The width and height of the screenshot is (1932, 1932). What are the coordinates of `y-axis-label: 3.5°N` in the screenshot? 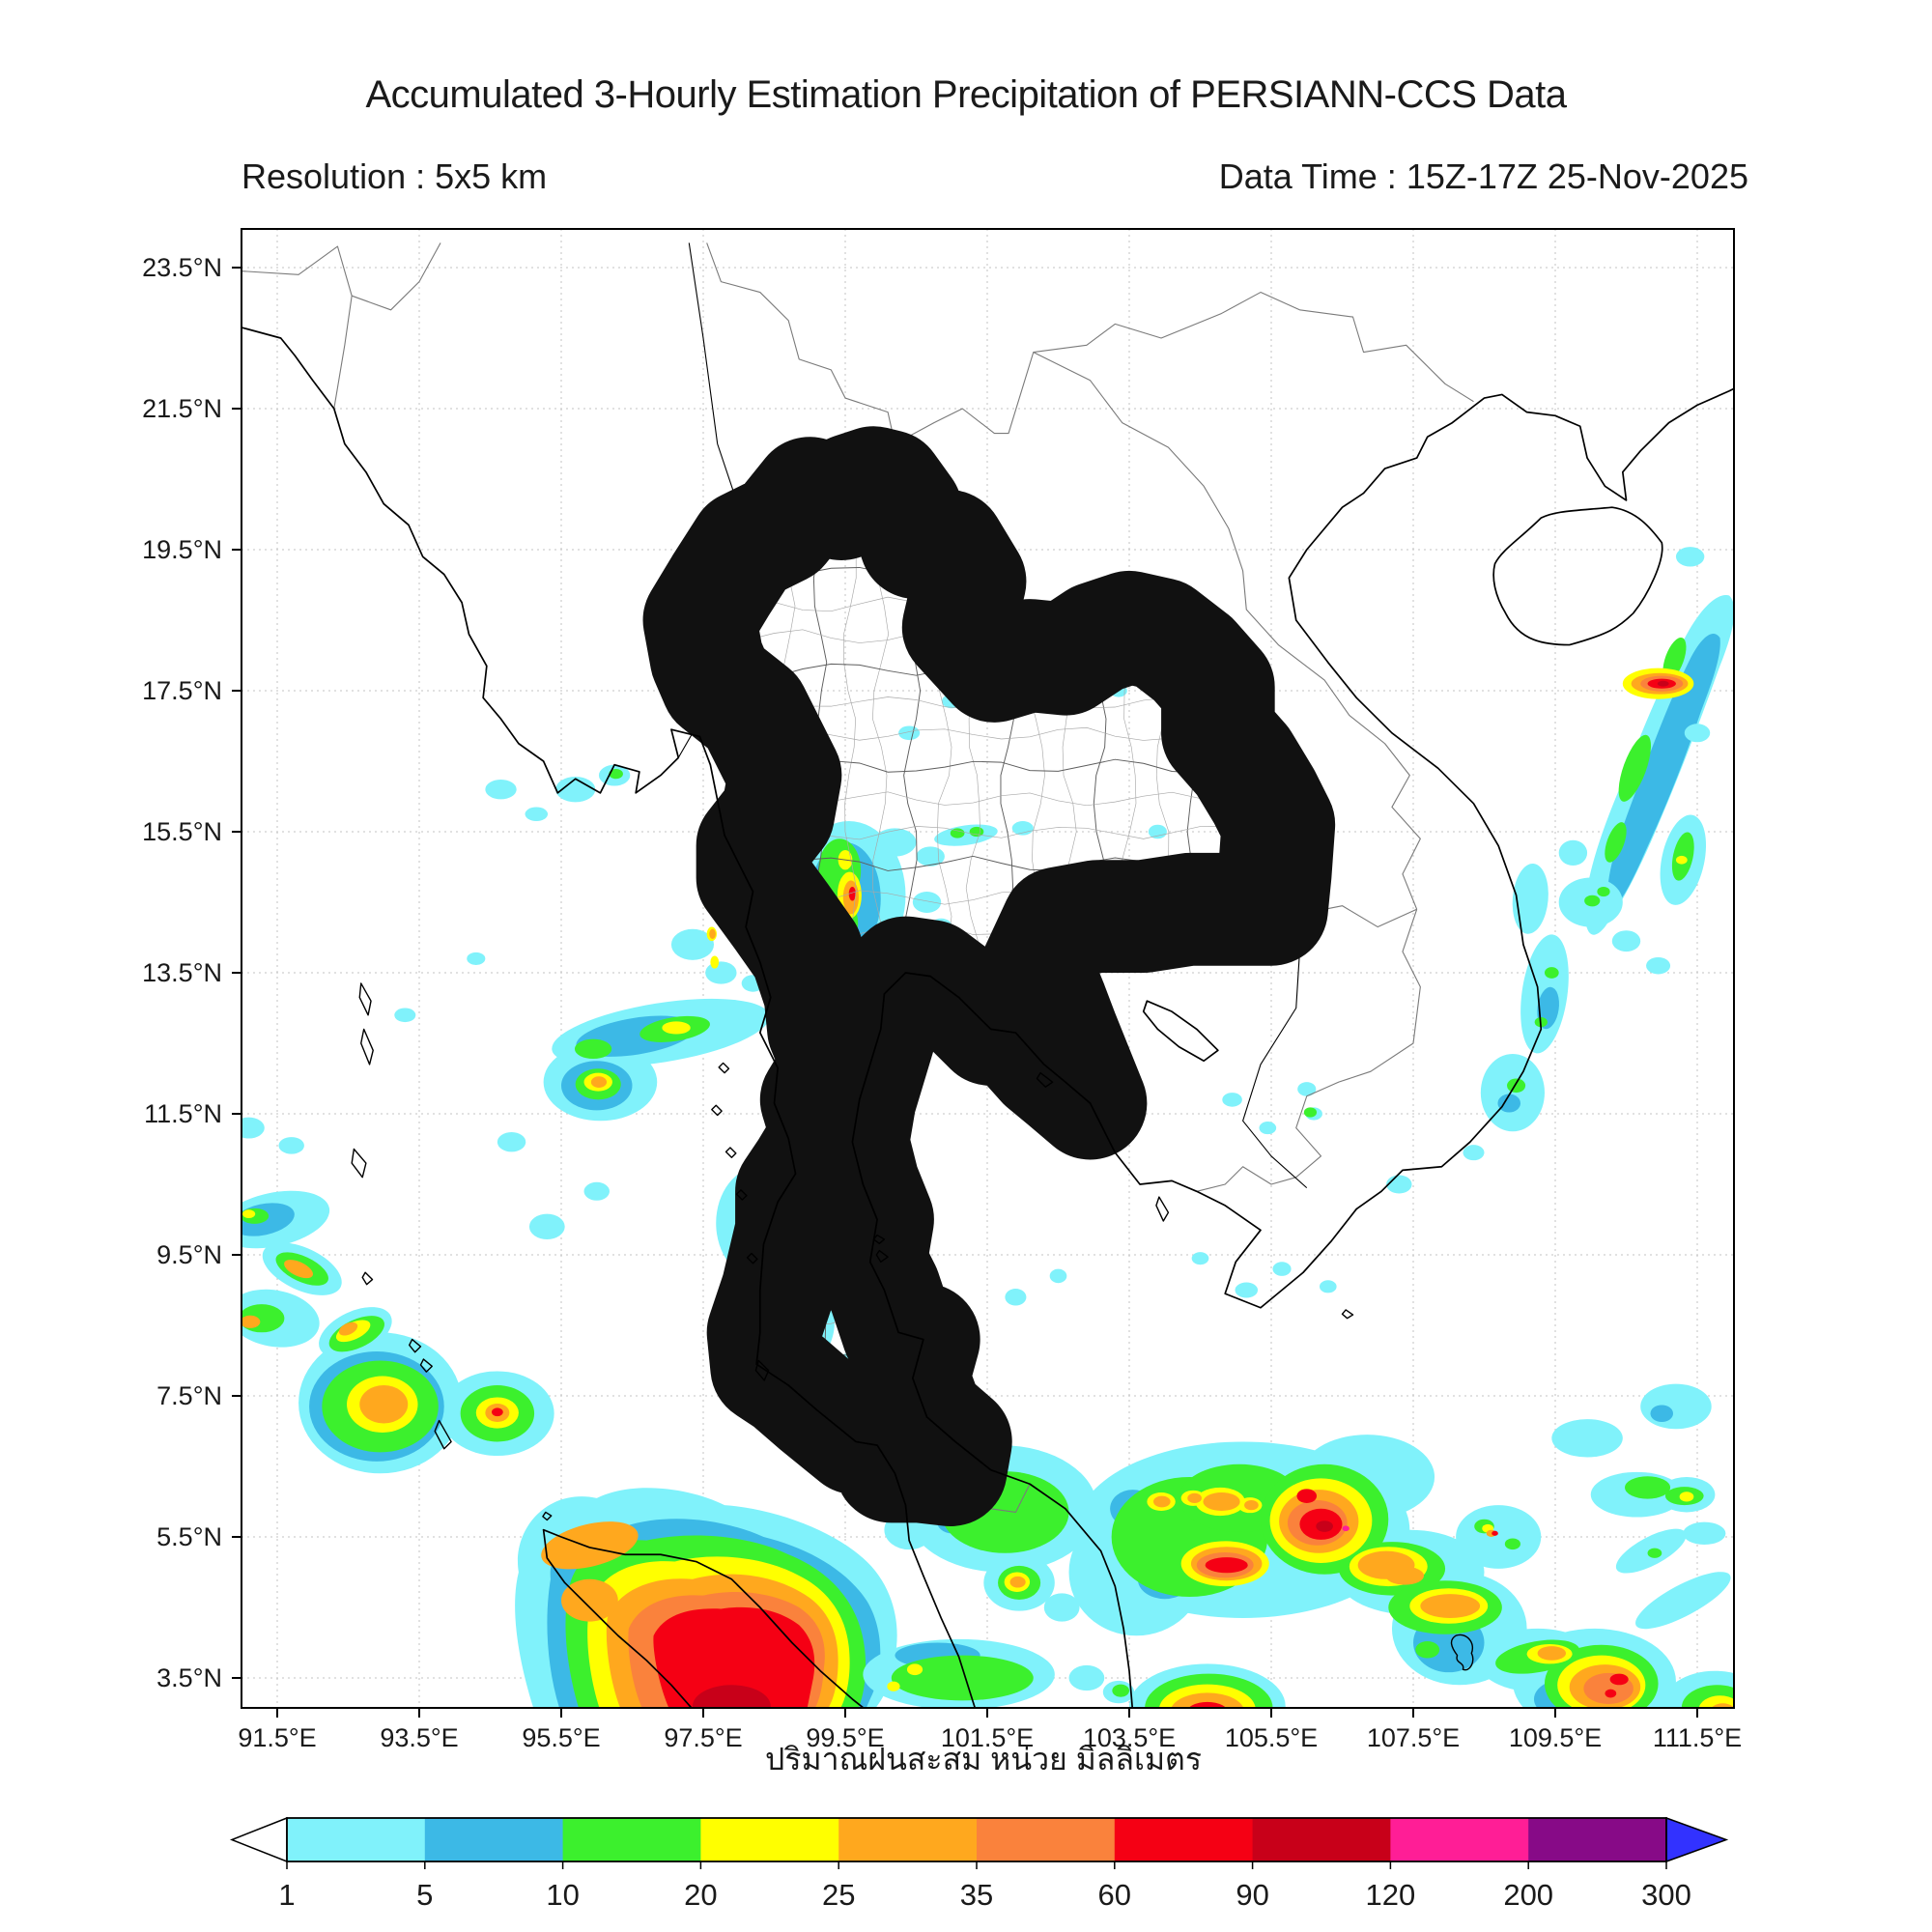 It's located at (189, 1677).